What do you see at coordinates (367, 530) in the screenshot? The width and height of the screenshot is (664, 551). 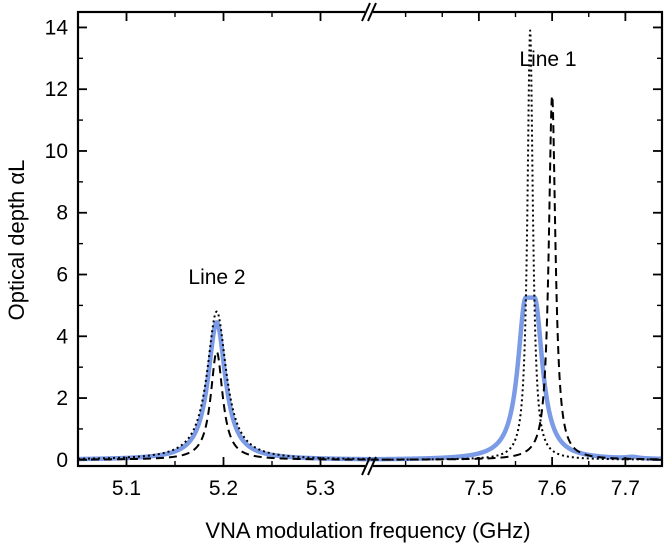 I see `x-axis-title: VNA modulation frequency (GHz)` at bounding box center [367, 530].